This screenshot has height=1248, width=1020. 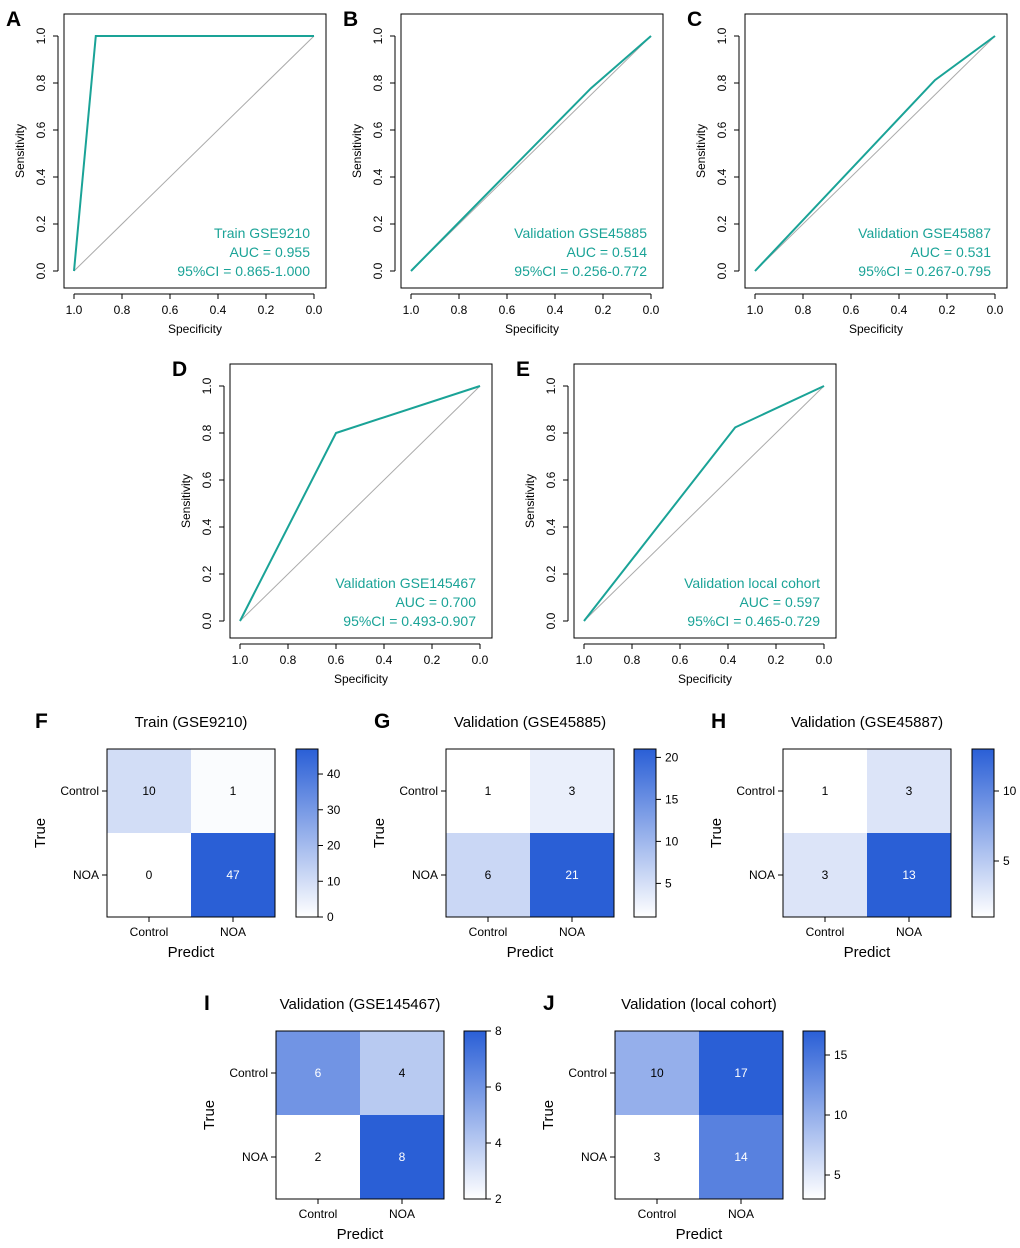 What do you see at coordinates (699, 1004) in the screenshot?
I see `cm-title: Validation (local cohort)` at bounding box center [699, 1004].